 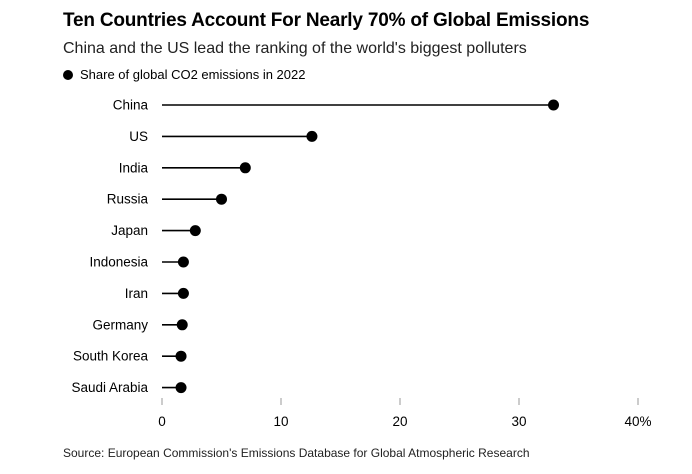 I want to click on legend-label: Share of global CO2 emissions in 2022, so click(x=193, y=74).